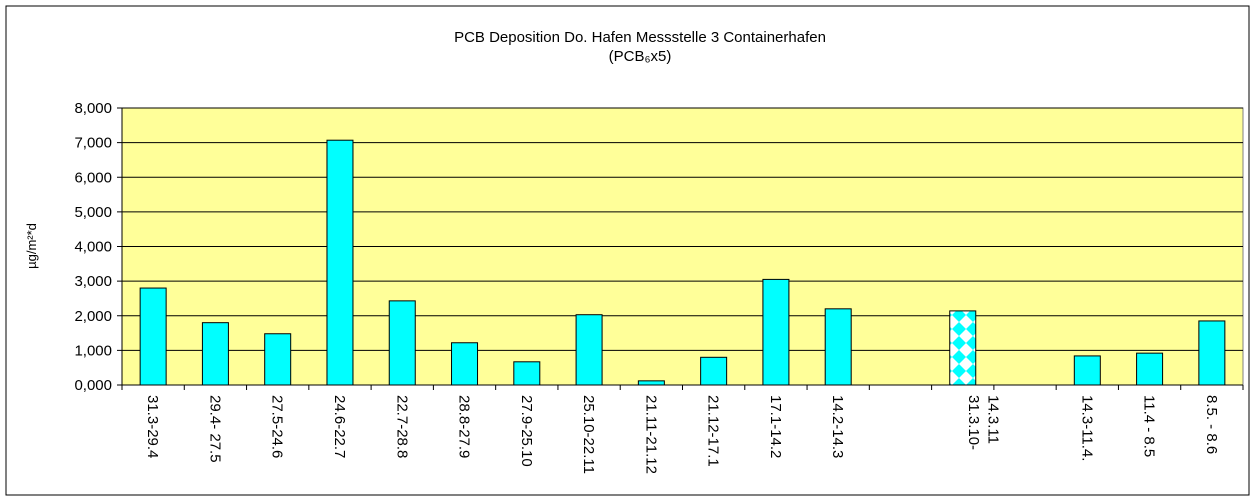  Describe the element at coordinates (837, 426) in the screenshot. I see `x-tick-label: 14.2-14.3` at that location.